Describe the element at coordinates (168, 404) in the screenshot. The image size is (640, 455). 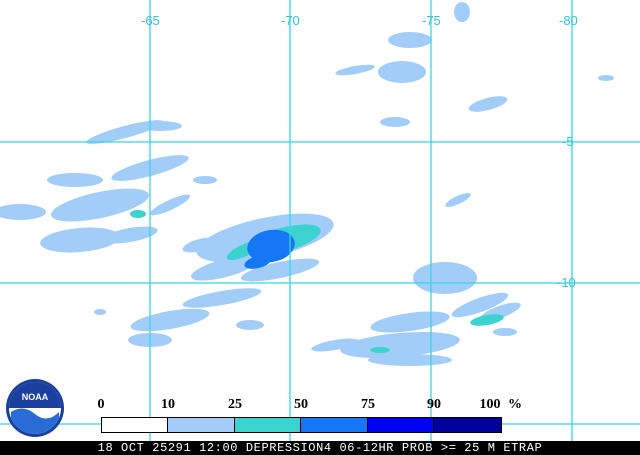
I see `legend-tick: 10` at that location.